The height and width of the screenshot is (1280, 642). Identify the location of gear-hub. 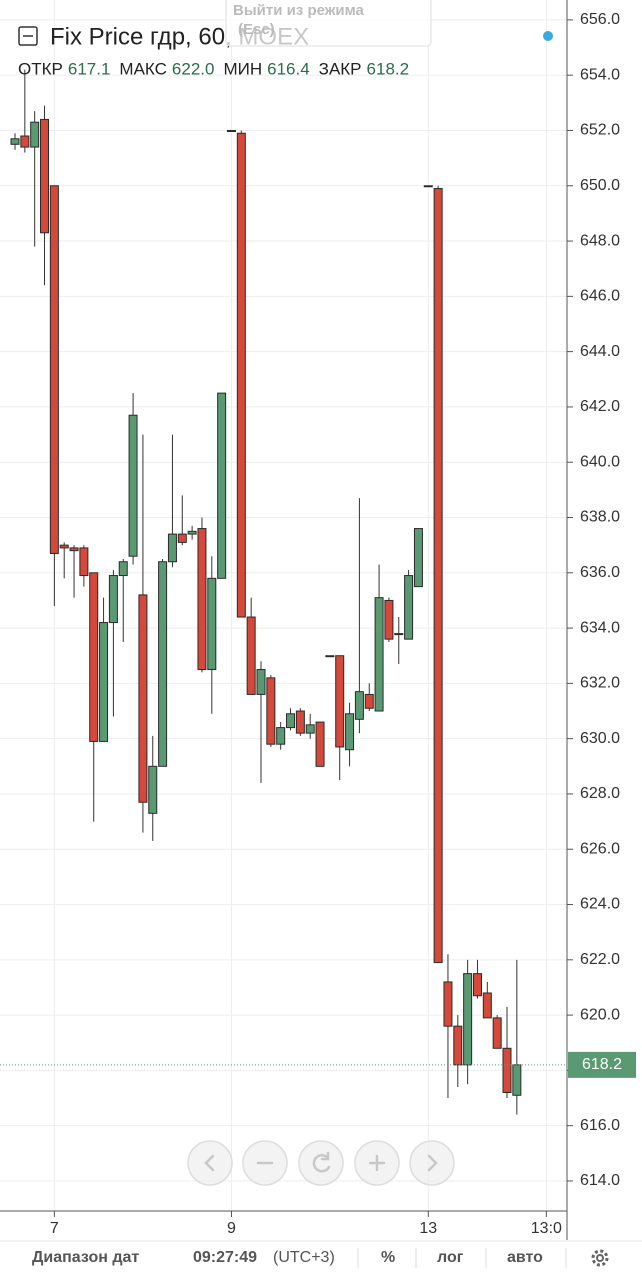
(600, 1258).